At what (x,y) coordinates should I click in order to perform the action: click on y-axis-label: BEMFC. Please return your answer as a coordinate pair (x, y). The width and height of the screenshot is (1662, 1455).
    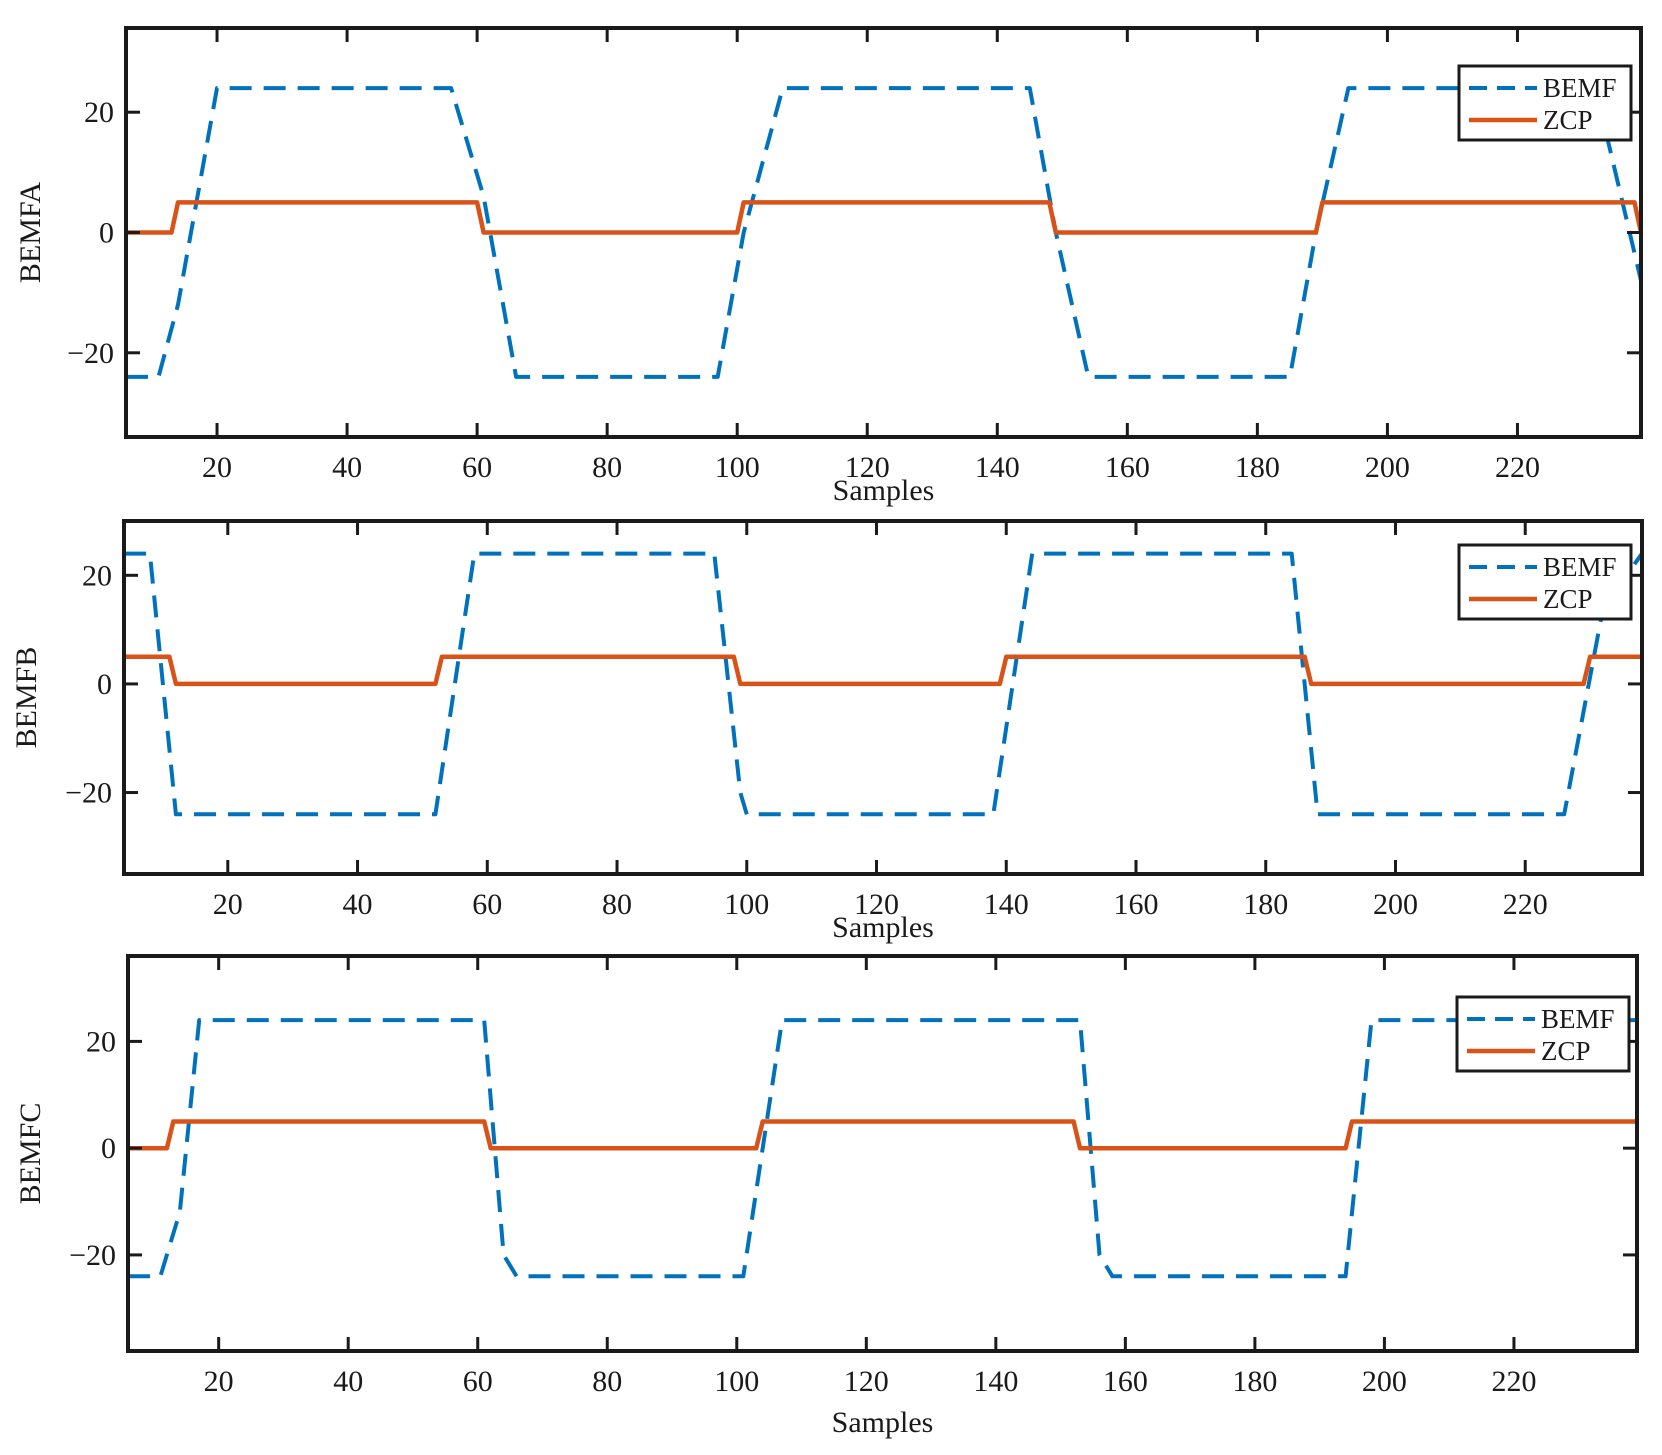
    Looking at the image, I should click on (30, 1154).